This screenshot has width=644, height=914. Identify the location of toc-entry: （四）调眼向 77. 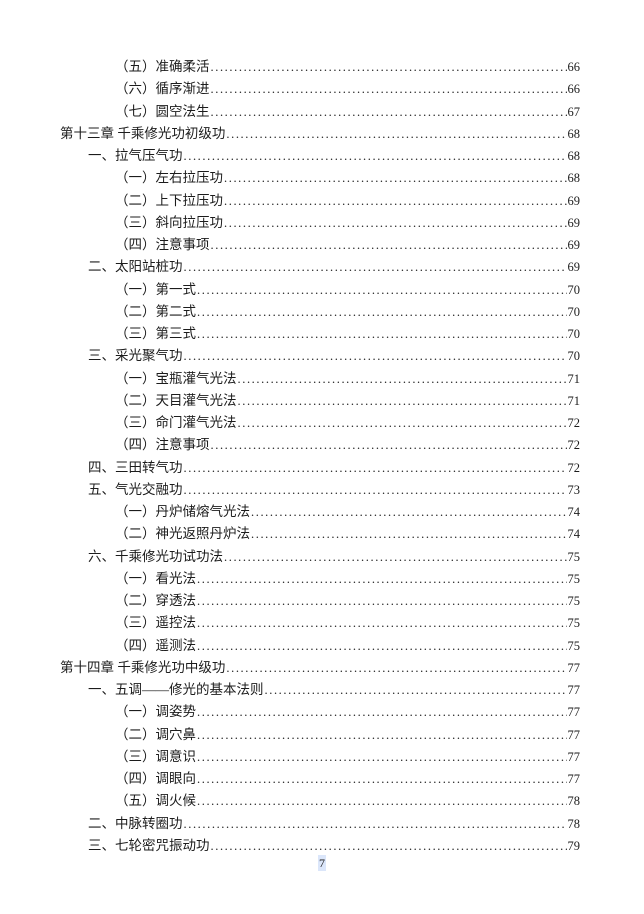
(320, 779).